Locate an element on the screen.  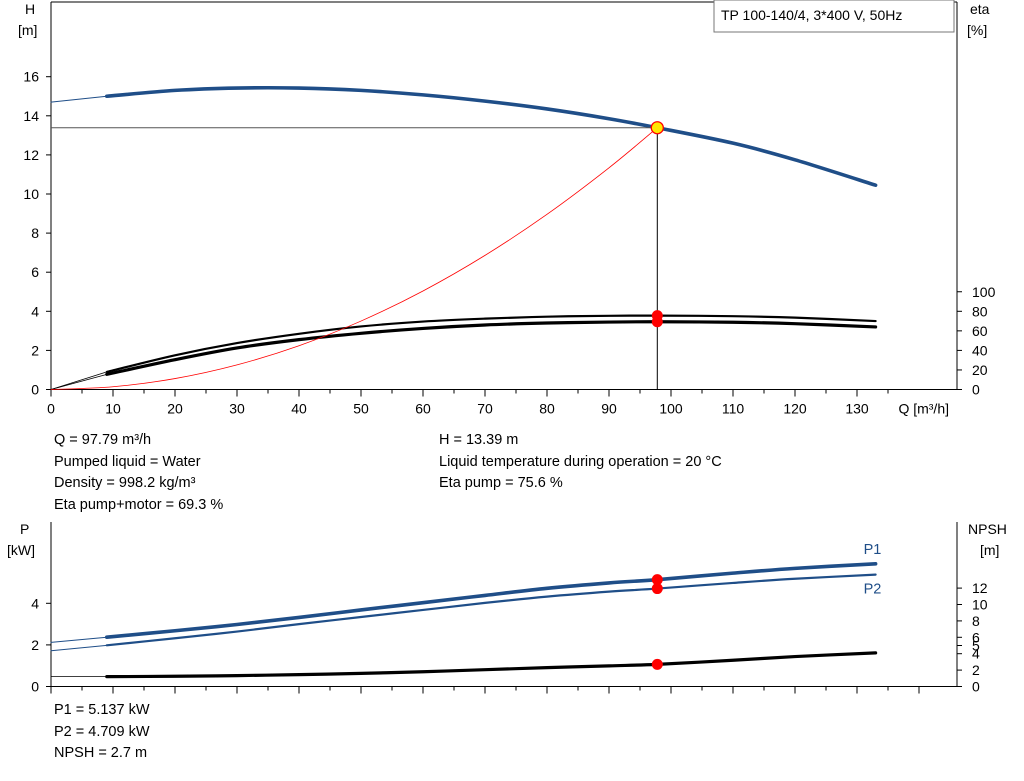
npsh-tick-label: 12 is located at coordinates (980, 588).